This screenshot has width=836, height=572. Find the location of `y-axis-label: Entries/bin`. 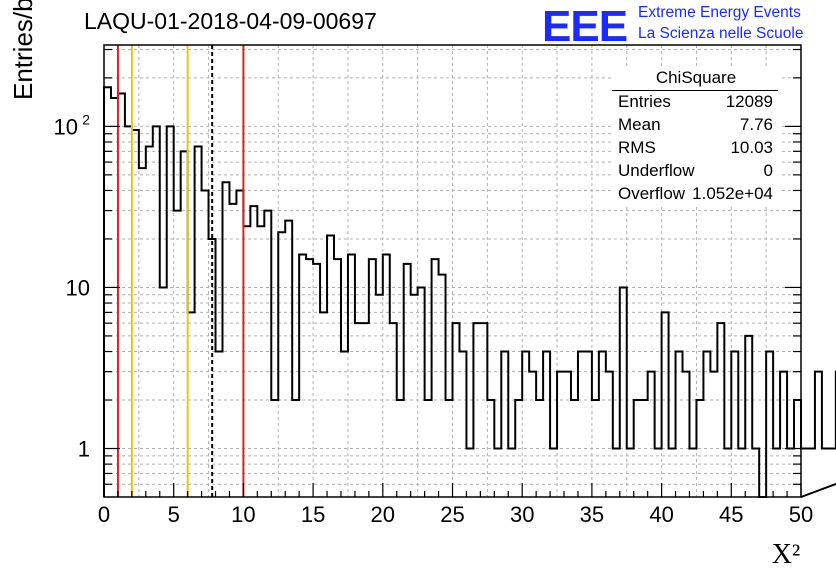

y-axis-label: Entries/bin is located at coordinates (23, 50).